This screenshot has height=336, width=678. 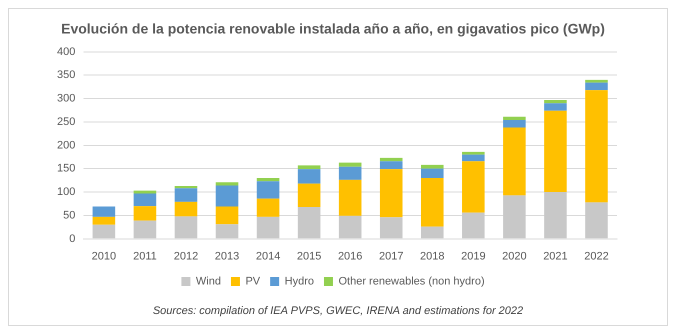 What do you see at coordinates (411, 282) in the screenshot?
I see `legend-label: Other renewables (non hydro)` at bounding box center [411, 282].